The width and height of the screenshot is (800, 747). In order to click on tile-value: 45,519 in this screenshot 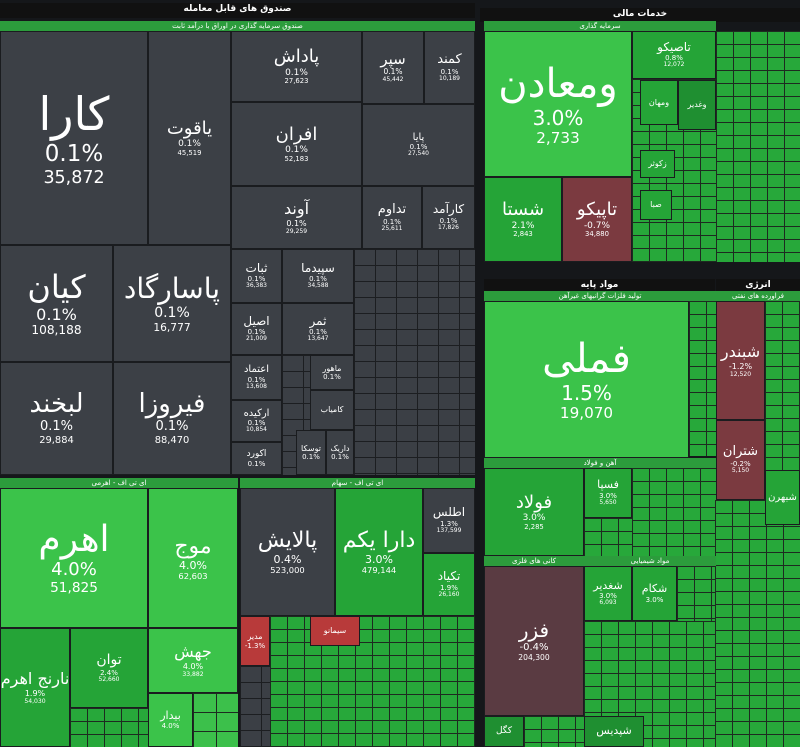, I will do `click(189, 152)`.